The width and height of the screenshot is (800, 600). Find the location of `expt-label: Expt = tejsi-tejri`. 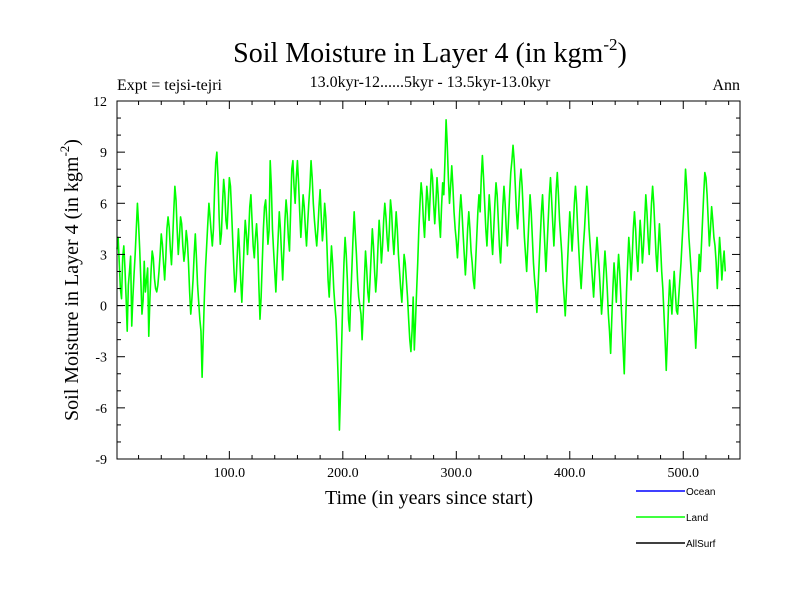

expt-label: Expt = tejsi-tejri is located at coordinates (170, 85).